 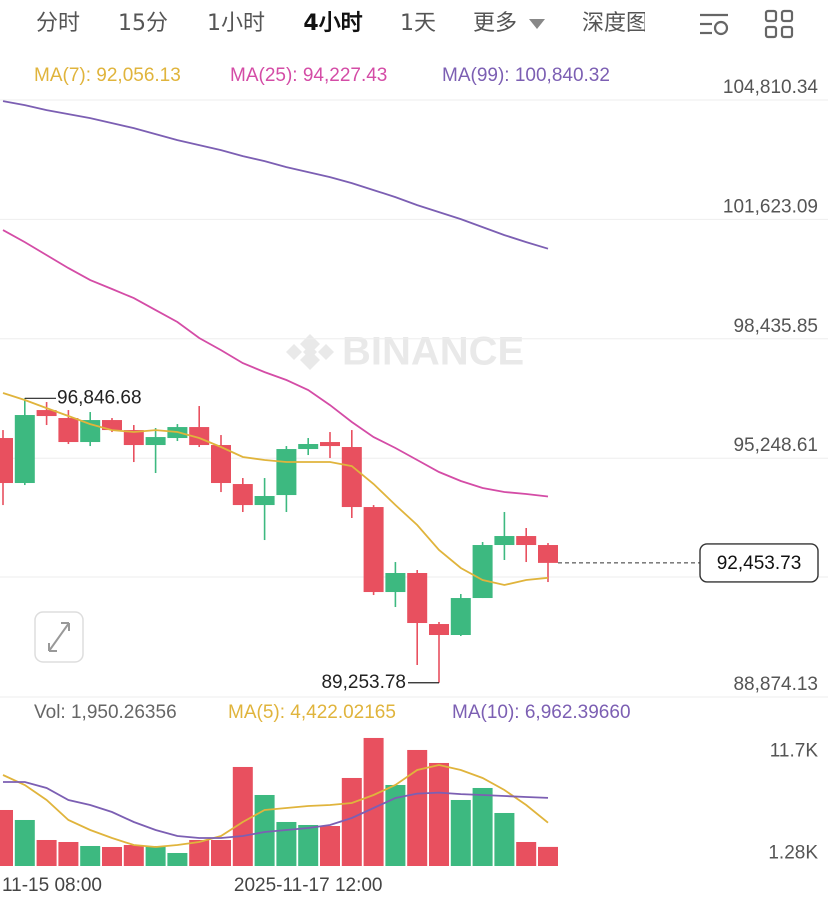 I want to click on settings-icon, so click(x=714, y=24).